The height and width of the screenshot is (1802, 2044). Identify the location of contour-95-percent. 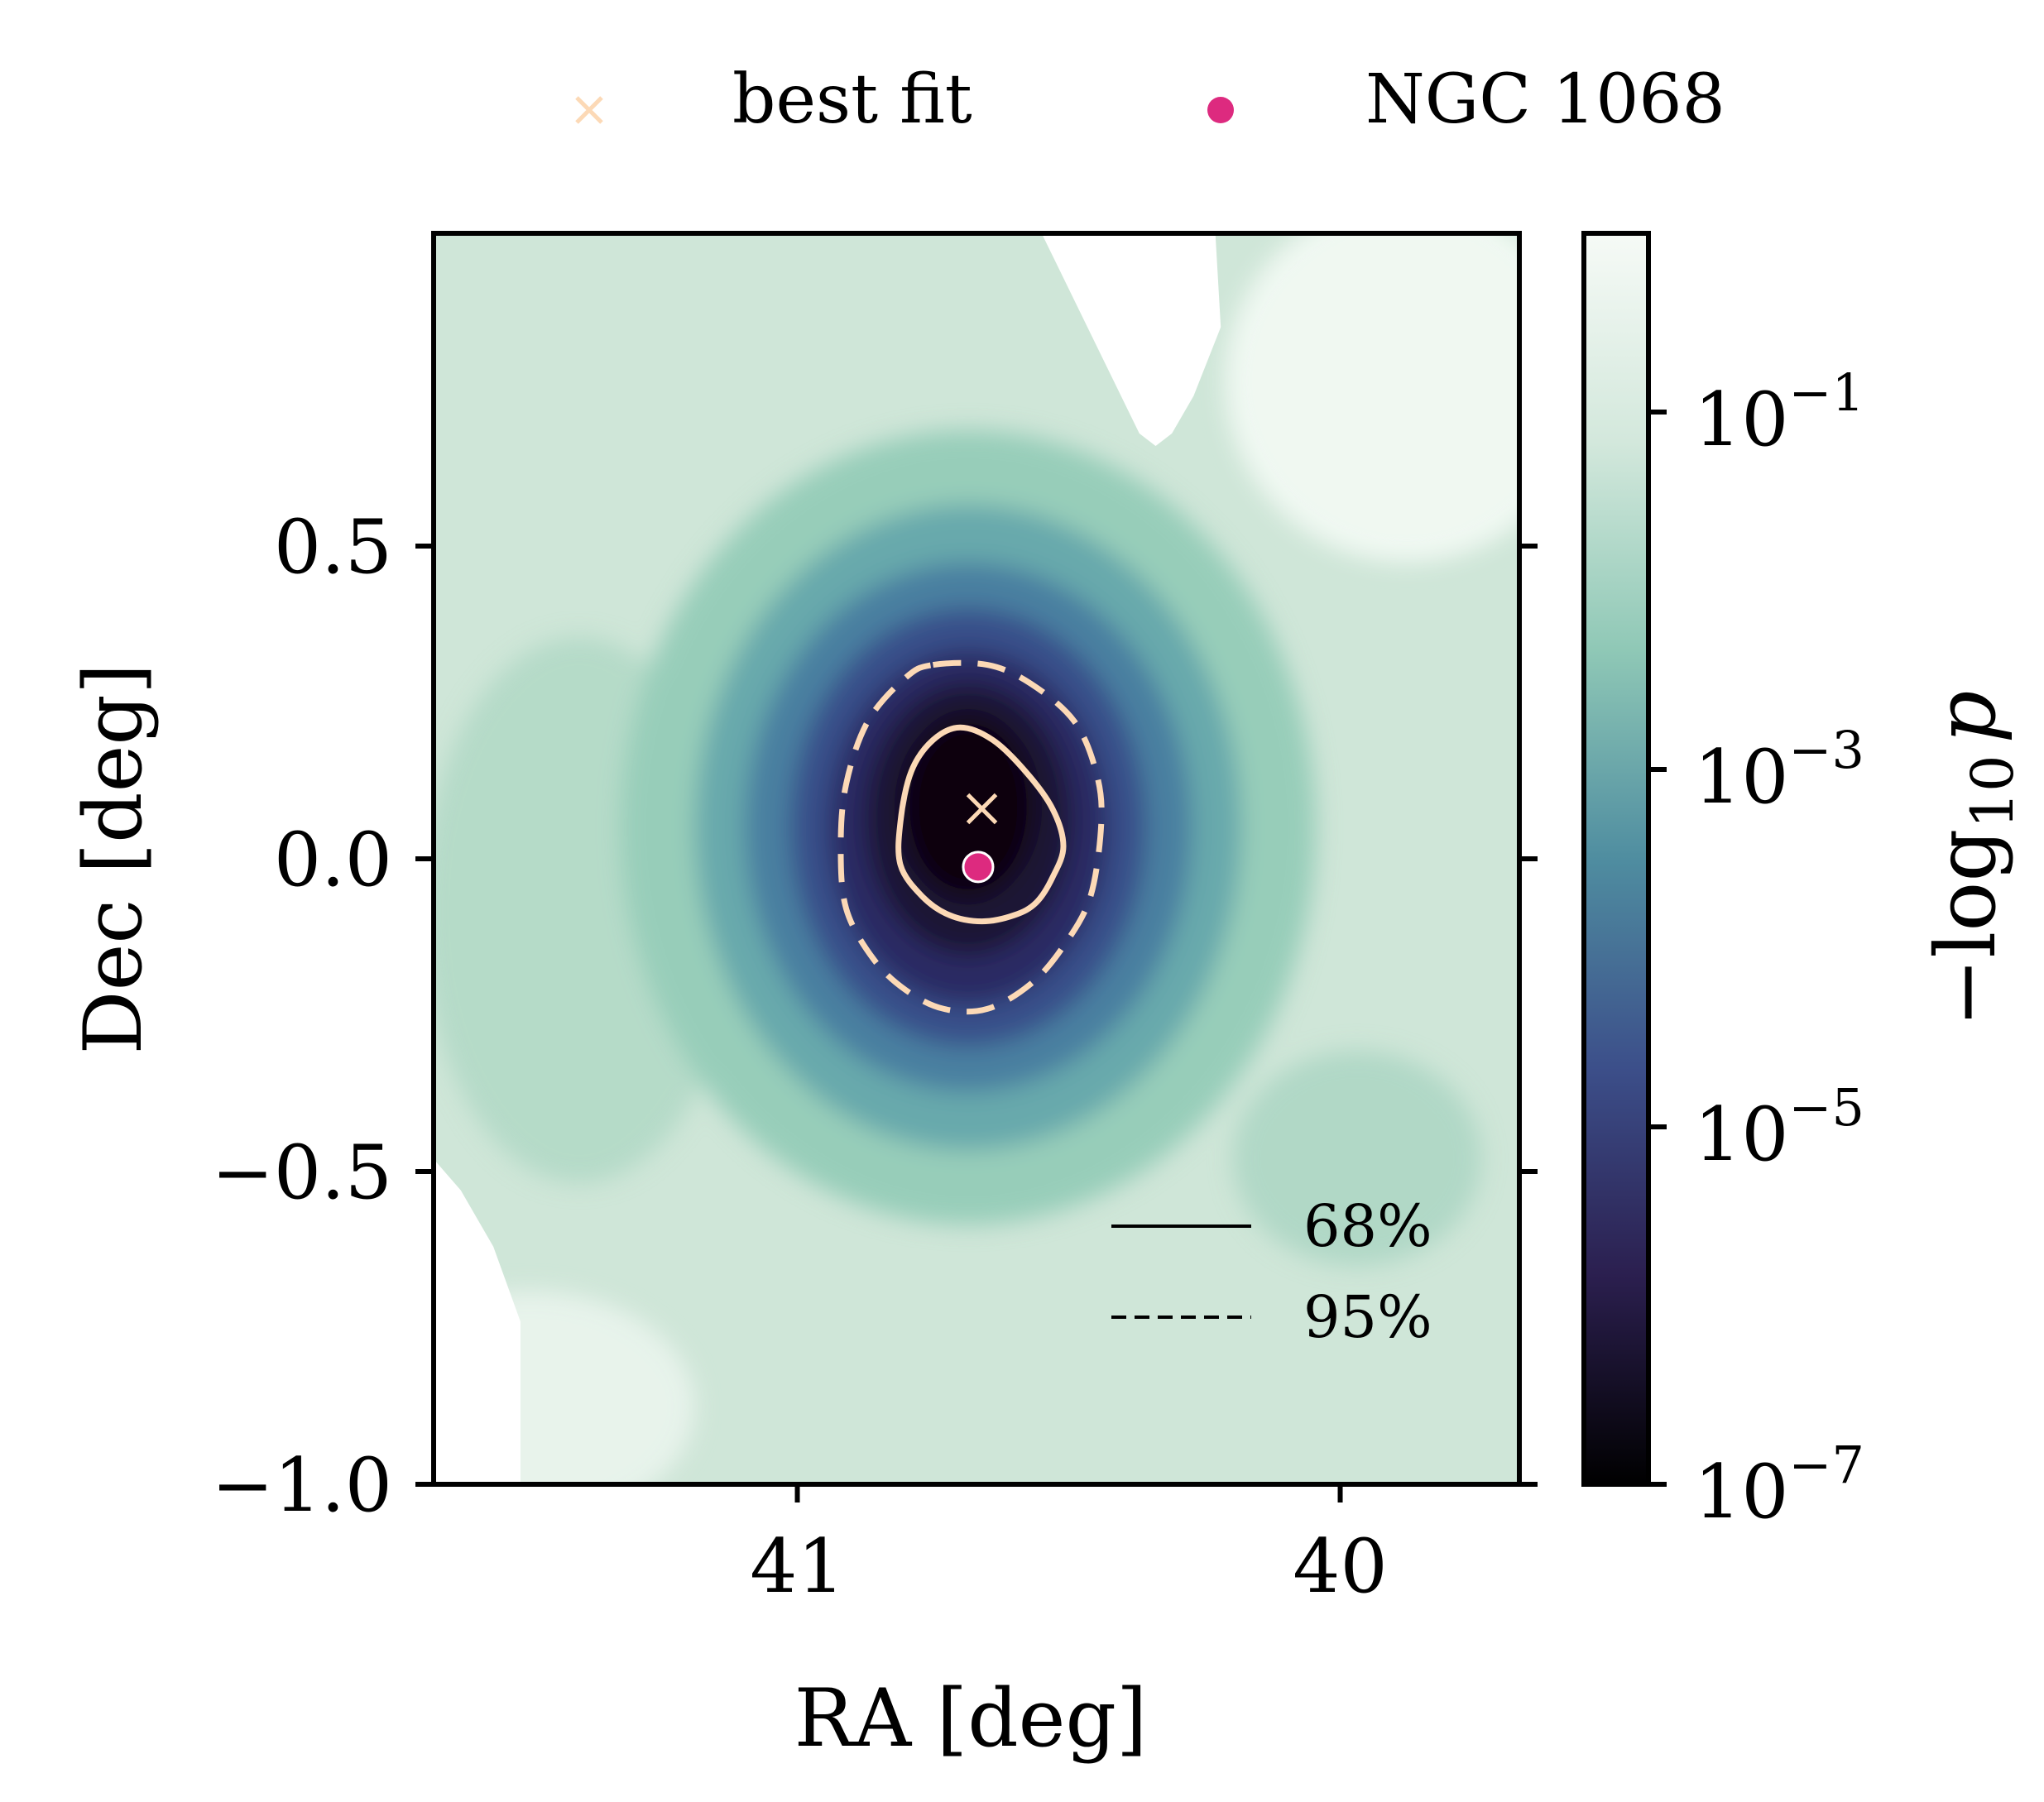
(971, 837).